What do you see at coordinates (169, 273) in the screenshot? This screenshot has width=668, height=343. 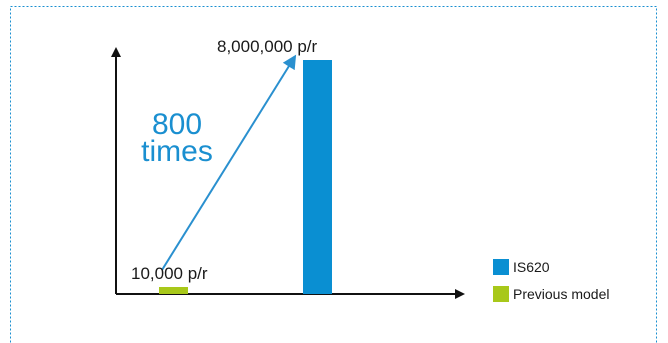 I see `value-label-previous-model: 10,000 p/r` at bounding box center [169, 273].